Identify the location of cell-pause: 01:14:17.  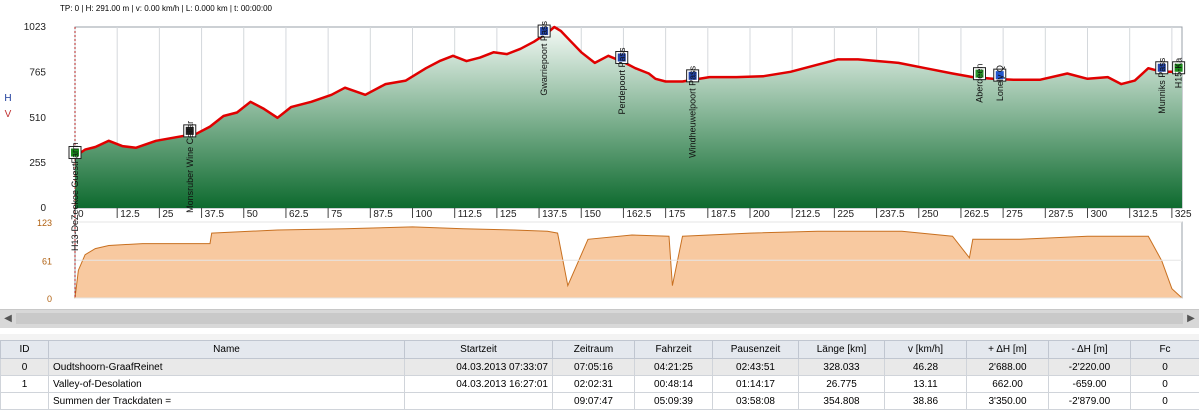
(755, 384).